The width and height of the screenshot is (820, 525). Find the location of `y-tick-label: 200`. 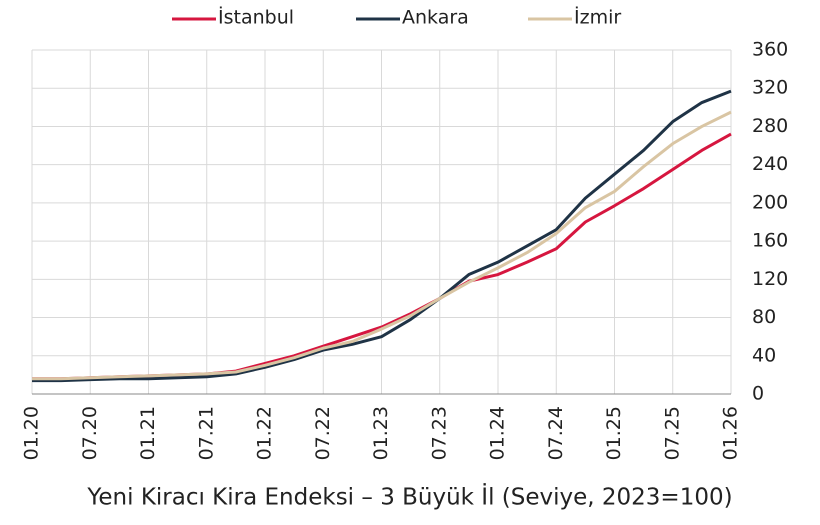

y-tick-label: 200 is located at coordinates (770, 202).